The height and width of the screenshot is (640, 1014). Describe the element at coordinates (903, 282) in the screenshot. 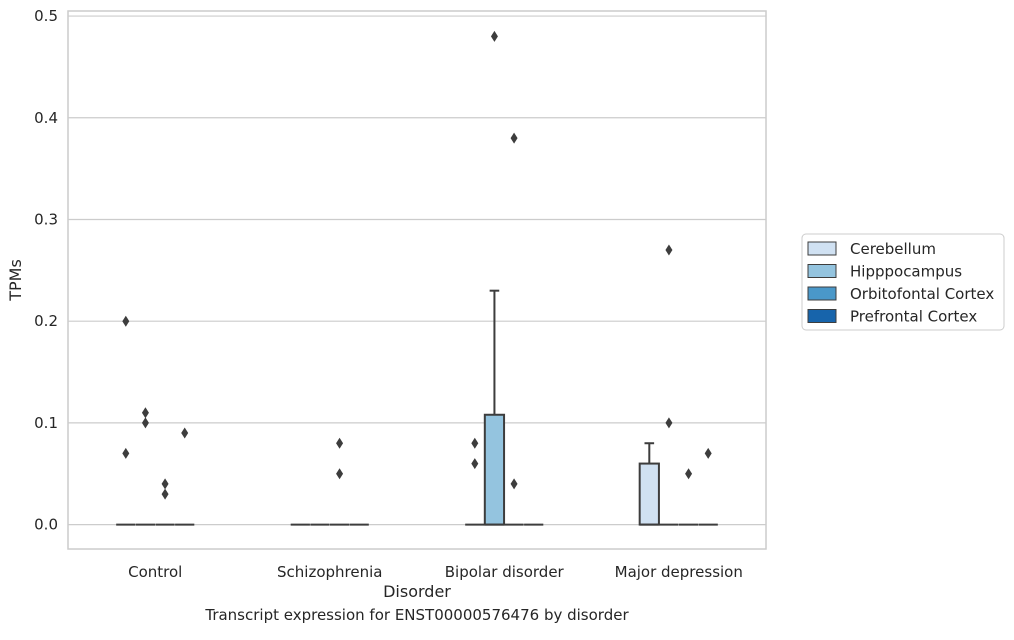

I see `legend-box` at that location.